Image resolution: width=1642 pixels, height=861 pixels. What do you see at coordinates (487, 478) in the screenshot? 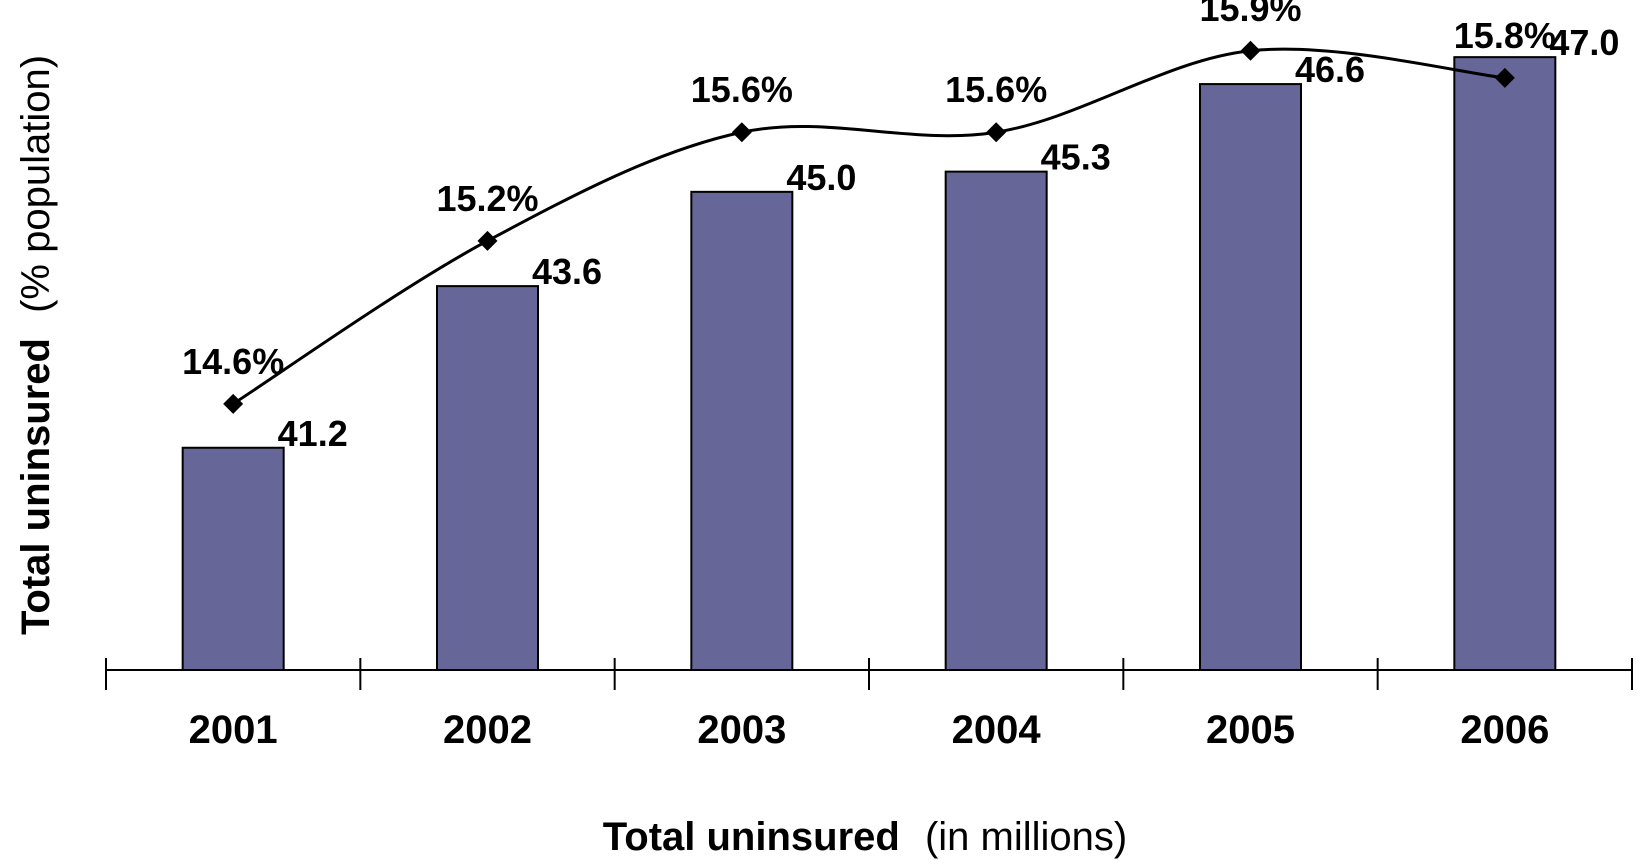
I see `bar-2002` at bounding box center [487, 478].